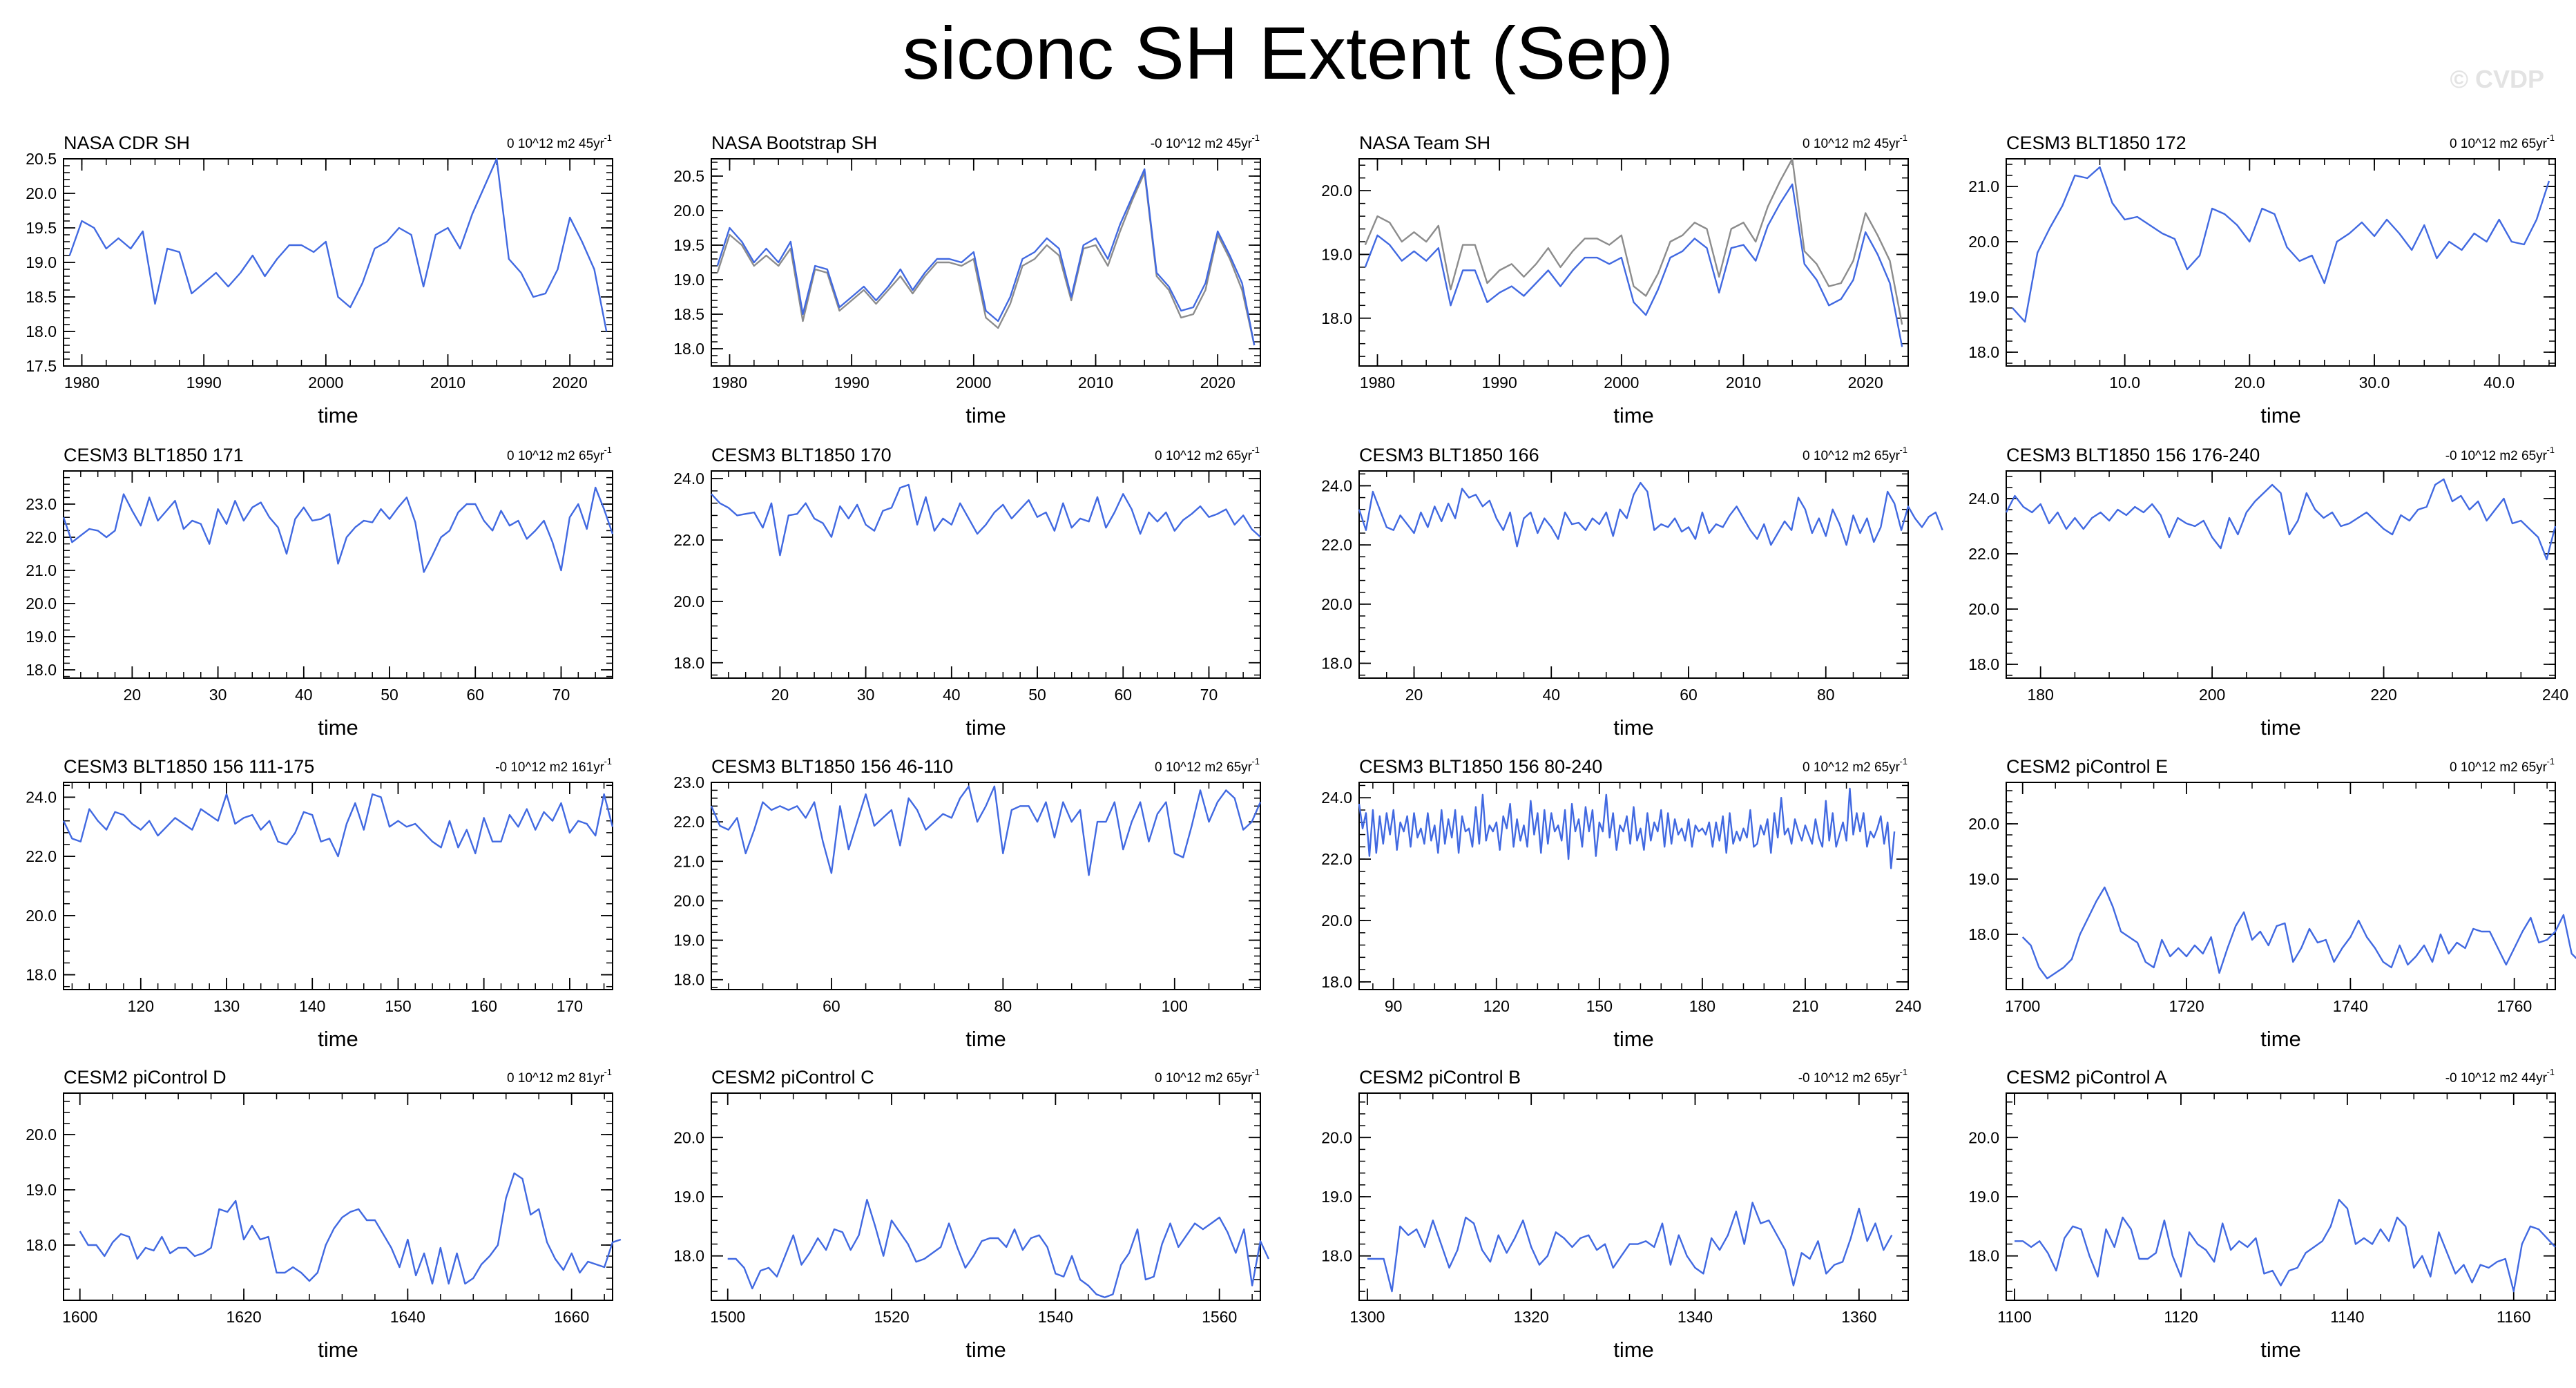 The width and height of the screenshot is (2576, 1388). Describe the element at coordinates (1037, 695) in the screenshot. I see `x-tick-label: 50` at that location.